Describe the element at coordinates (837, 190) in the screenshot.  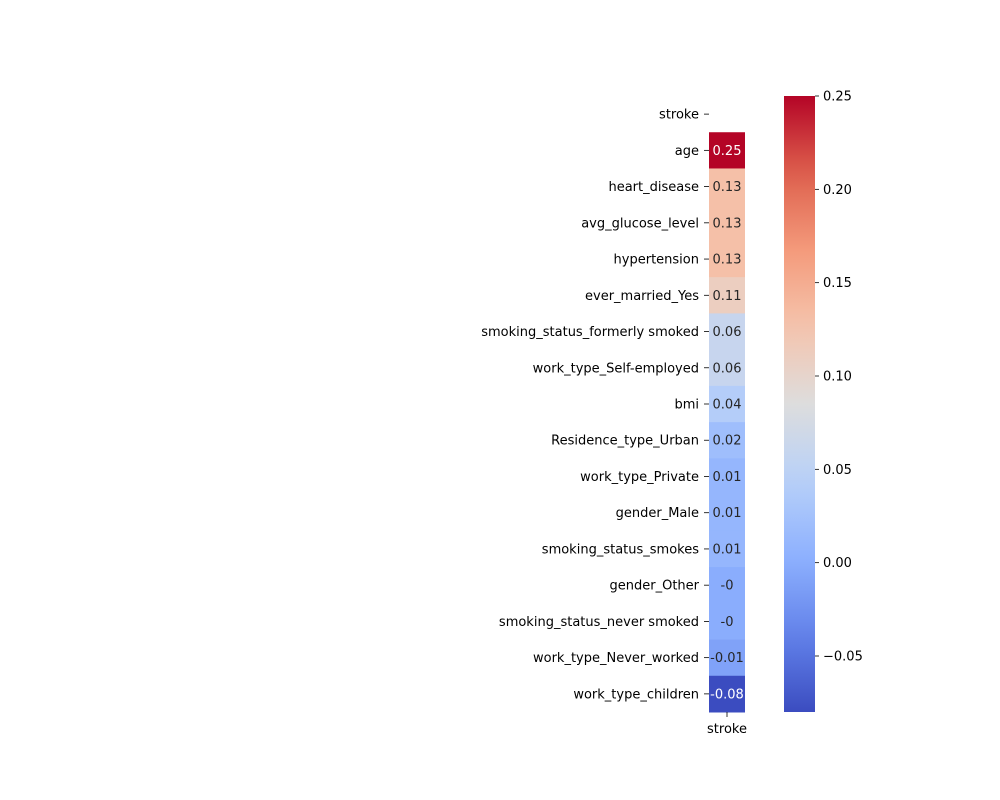
I see `colorbar-tick-label: 0.20` at that location.